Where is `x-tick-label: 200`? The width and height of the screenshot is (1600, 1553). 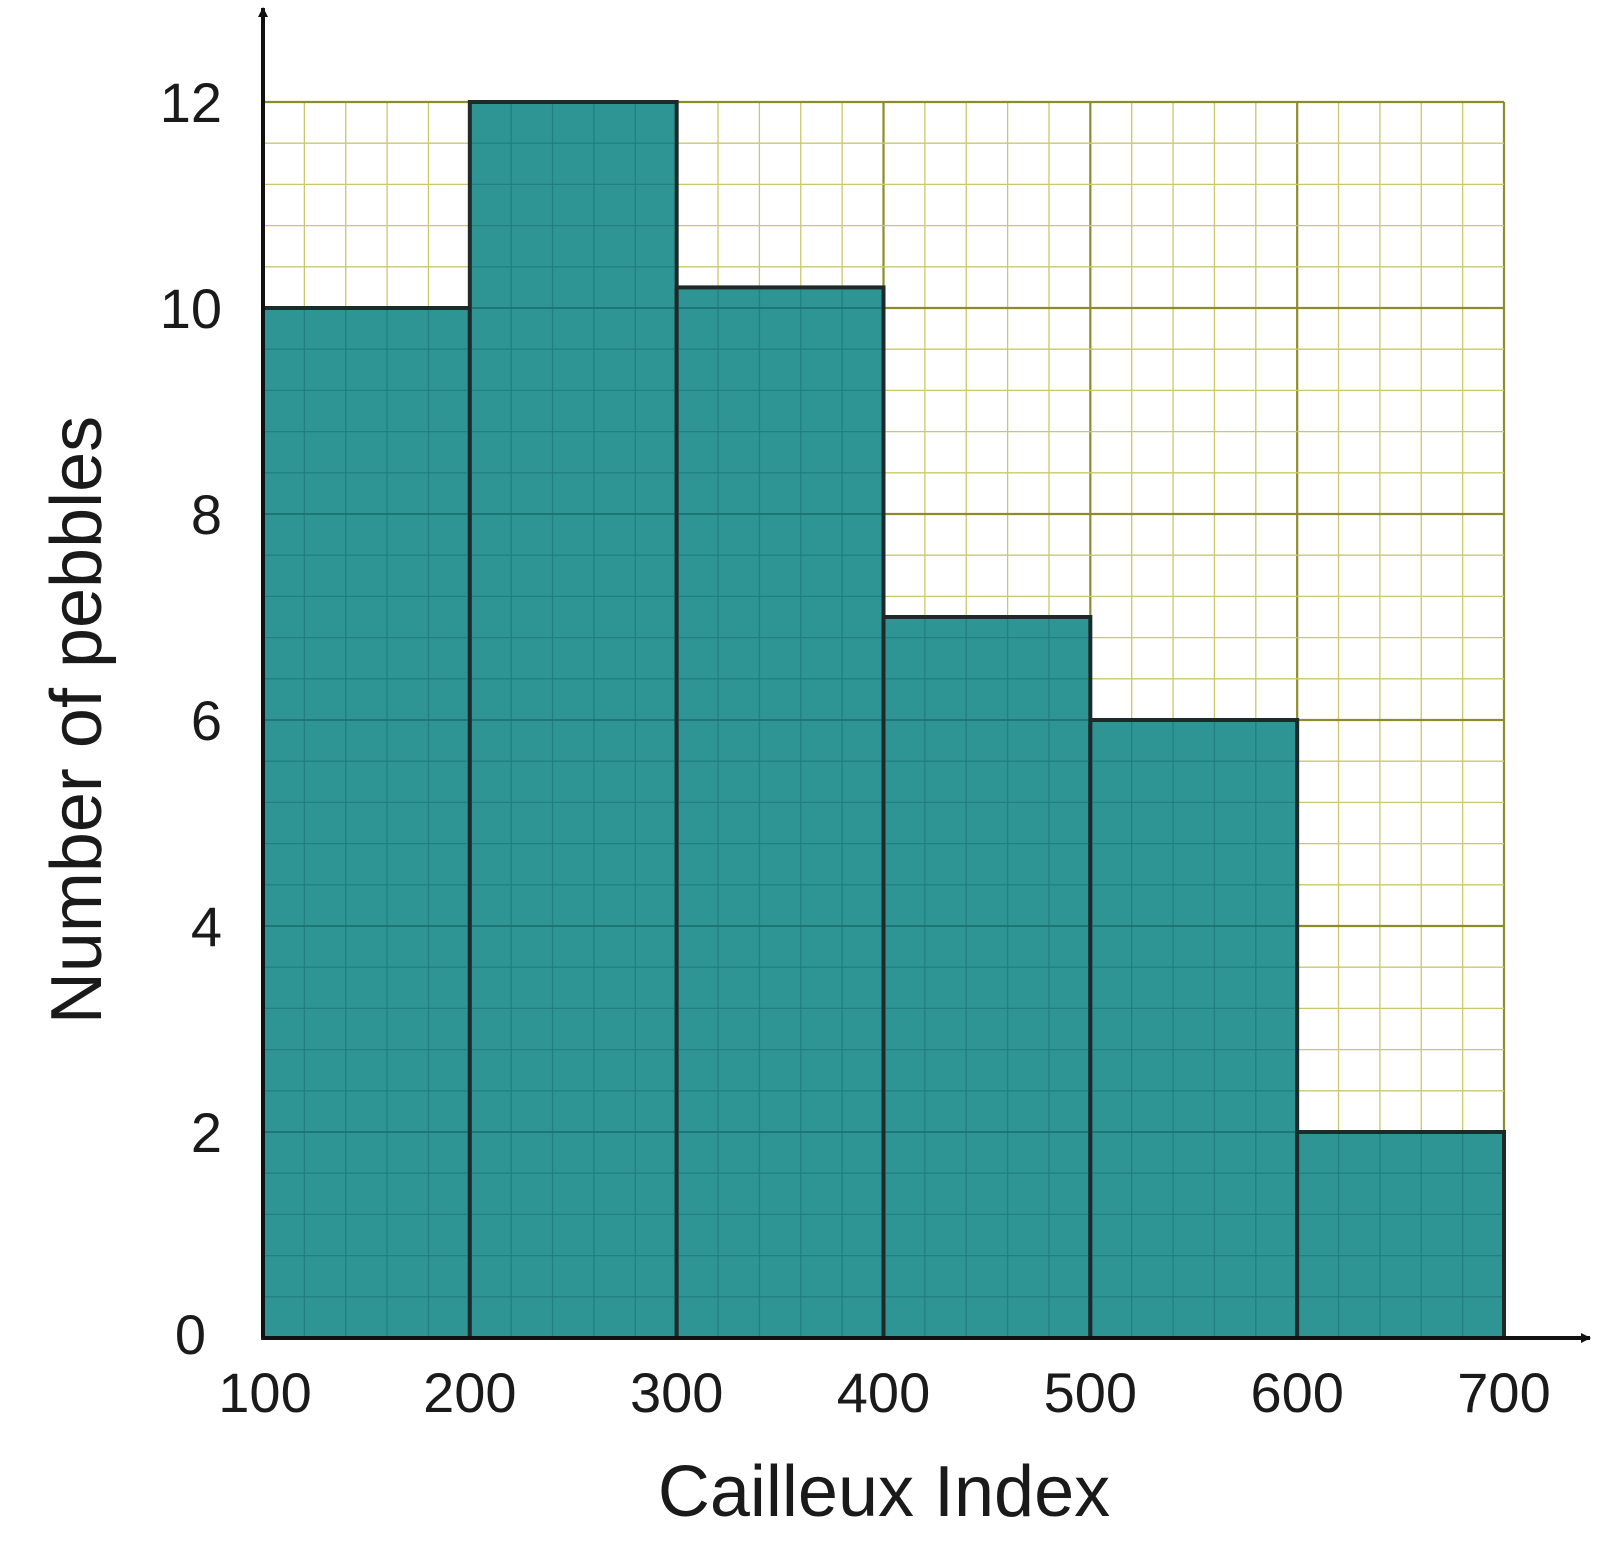
x-tick-label: 200 is located at coordinates (469, 1392).